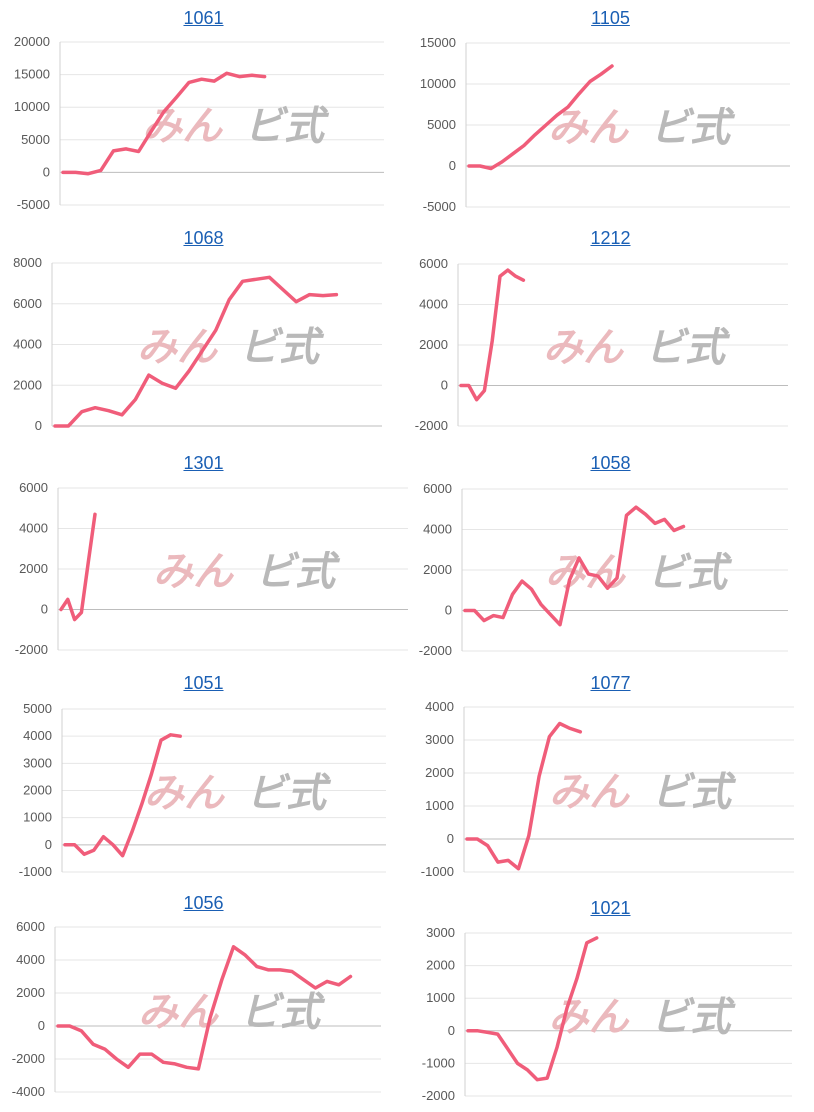 The height and width of the screenshot is (1112, 814). Describe the element at coordinates (203, 18) in the screenshot. I see `chart-title-link: 1061` at that location.